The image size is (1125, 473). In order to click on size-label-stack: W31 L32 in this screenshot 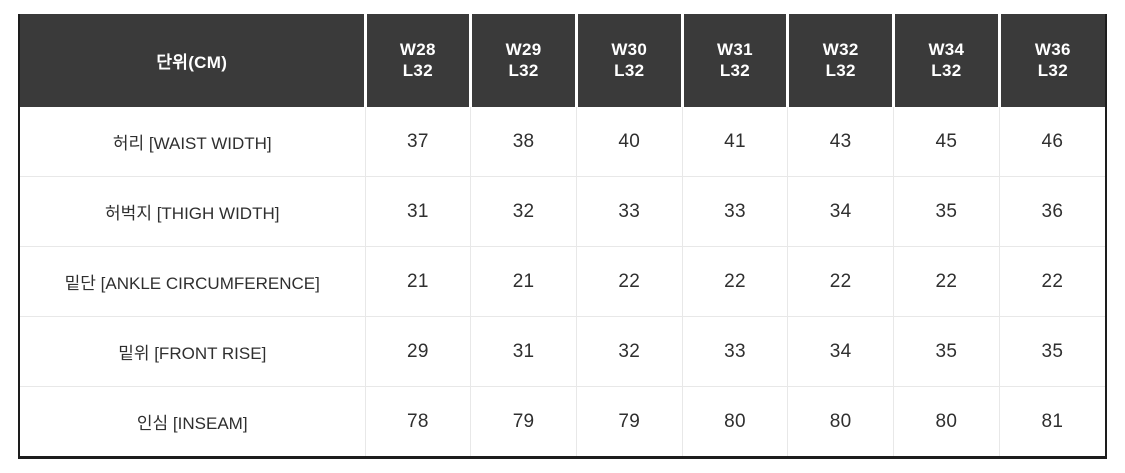, I will do `click(735, 60)`.